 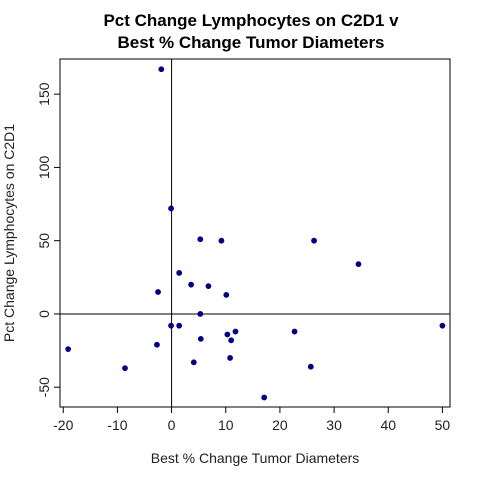 What do you see at coordinates (251, 20) in the screenshot?
I see `chart-title: Pct Change Lymphocytes on C2D1 v` at bounding box center [251, 20].